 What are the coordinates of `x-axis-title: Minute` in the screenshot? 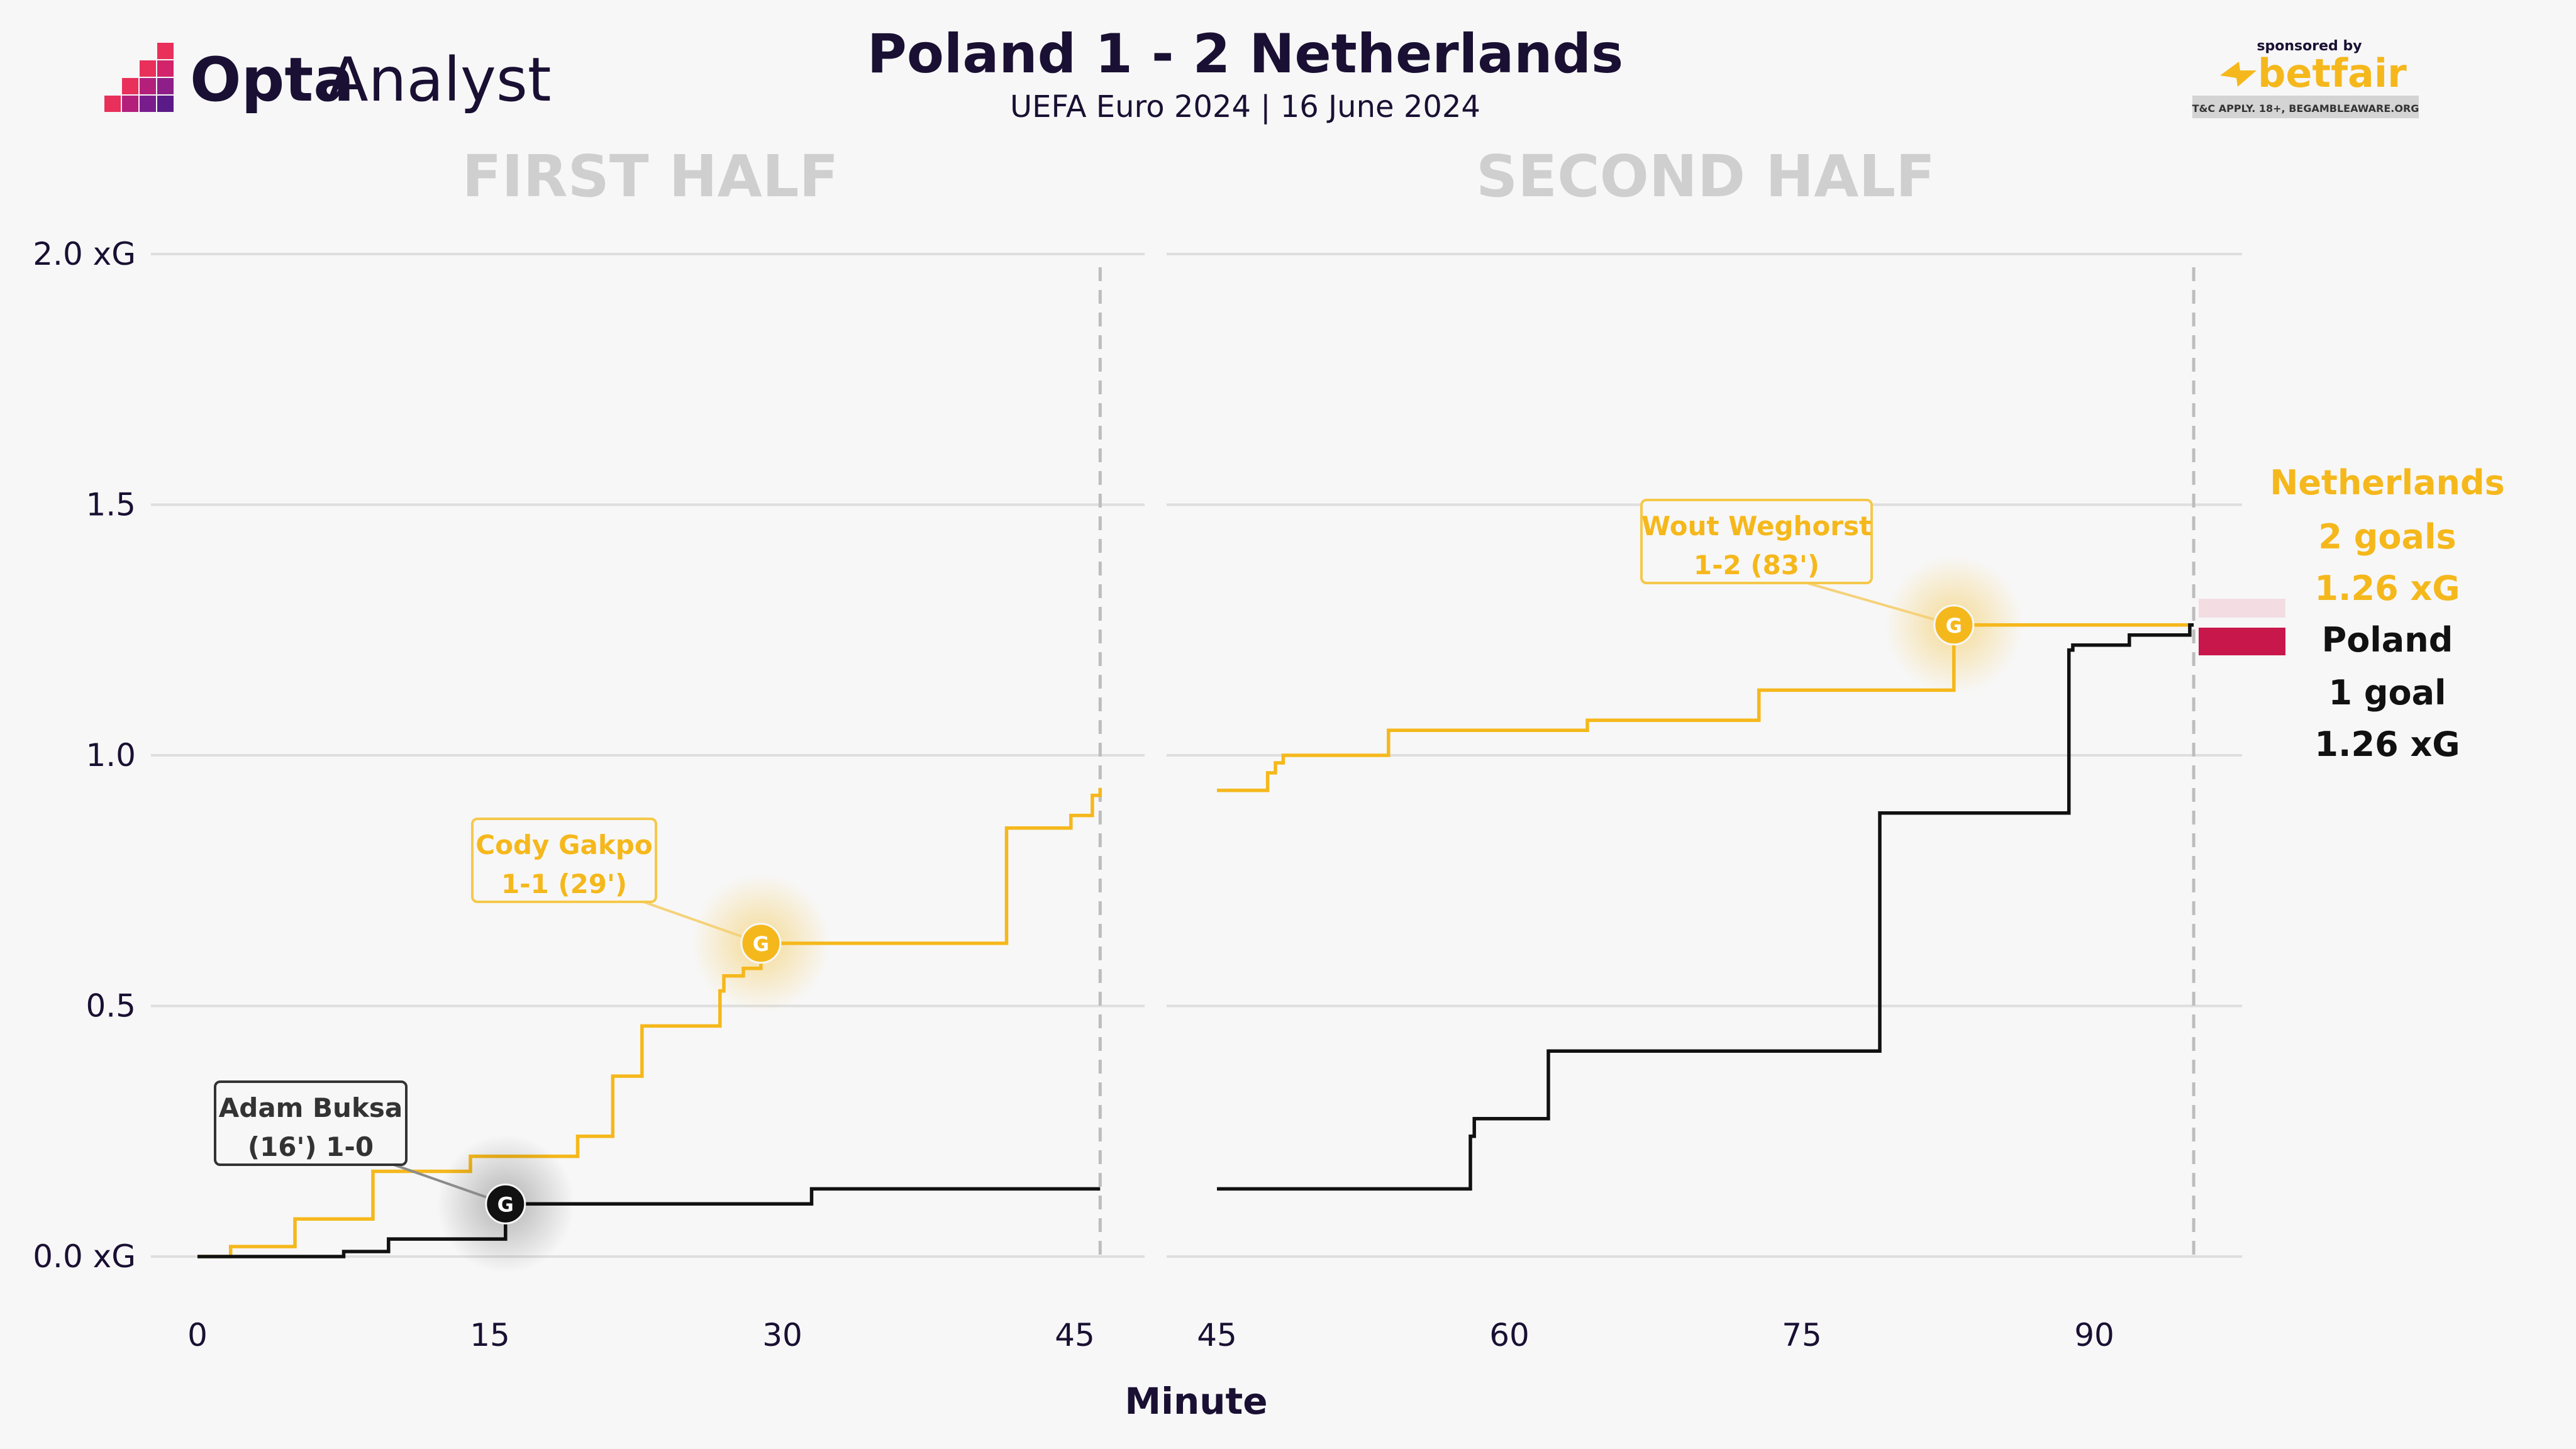 It's located at (1195, 1401).